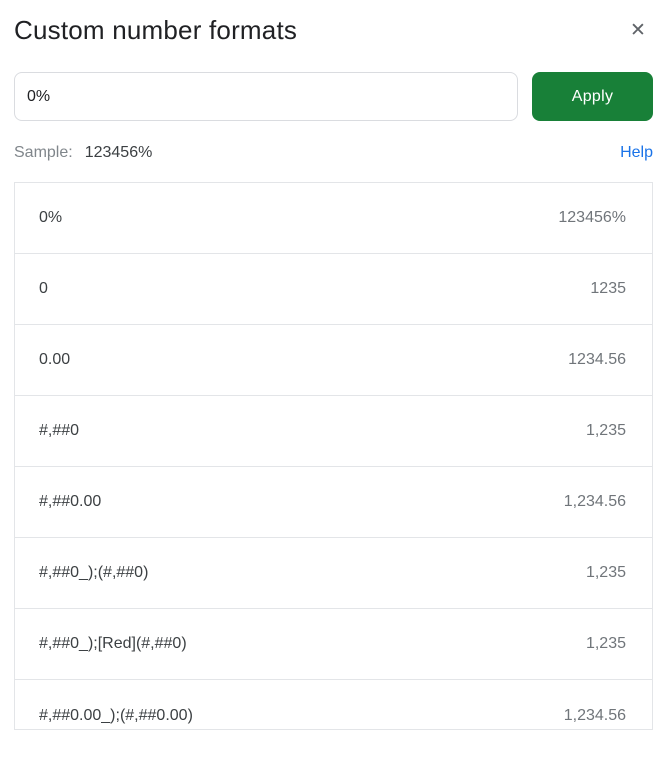 This screenshot has width=667, height=758. I want to click on format-input-row: Apply, so click(333, 96).